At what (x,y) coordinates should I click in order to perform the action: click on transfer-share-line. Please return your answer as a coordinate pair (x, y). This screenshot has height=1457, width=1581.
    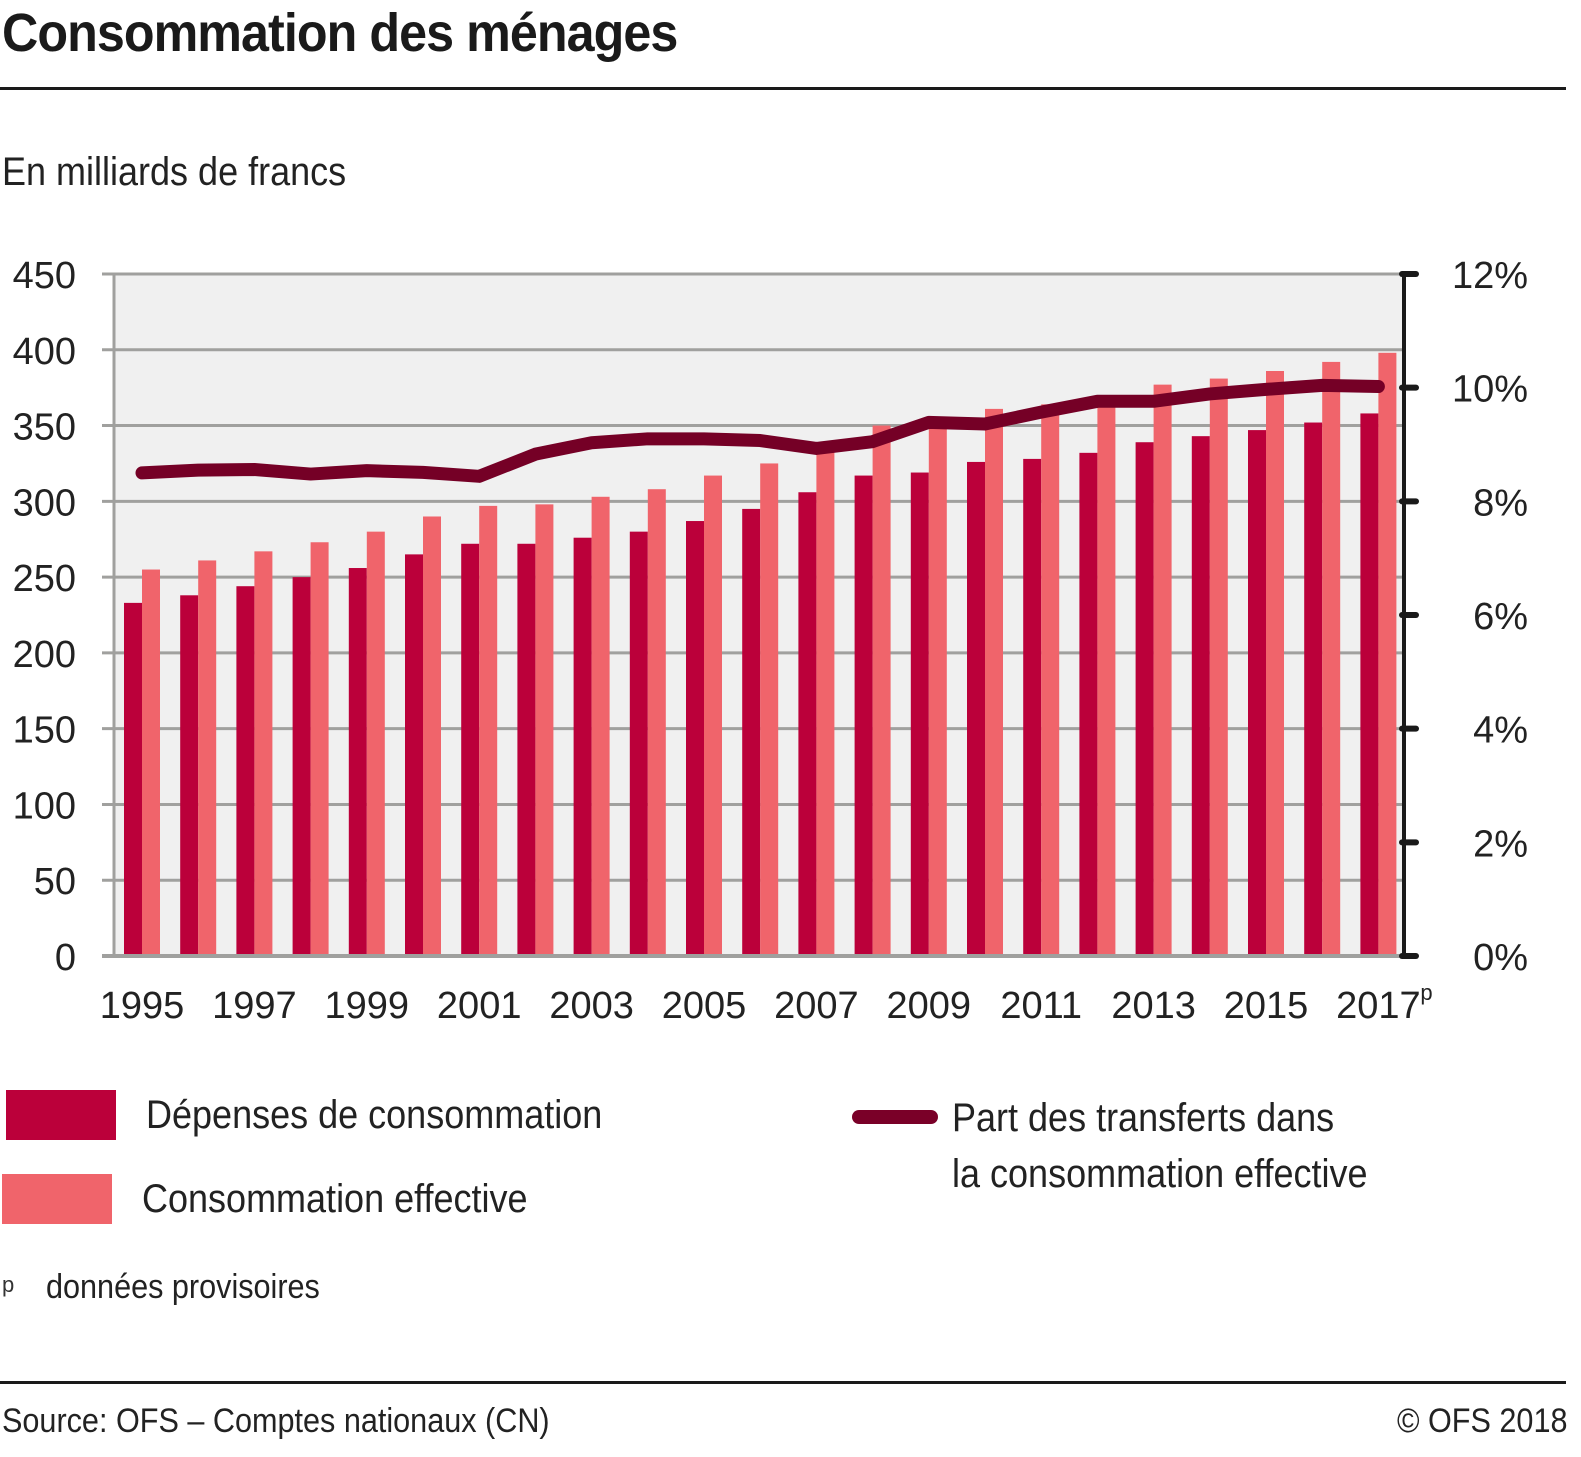
    Looking at the image, I should click on (760, 430).